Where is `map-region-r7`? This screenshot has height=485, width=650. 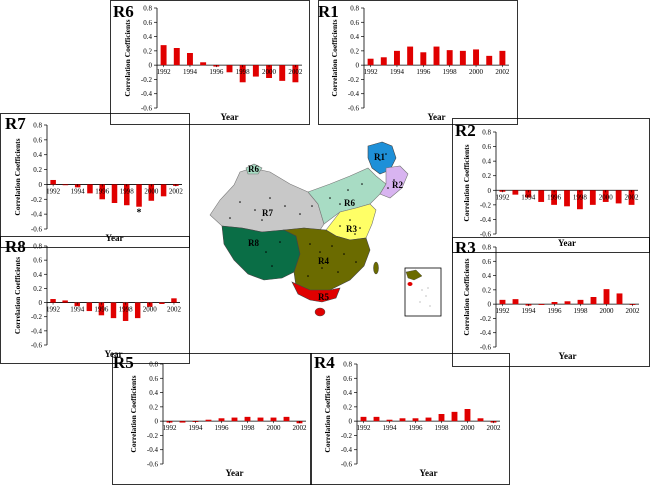
map-region-r7 is located at coordinates (267, 200).